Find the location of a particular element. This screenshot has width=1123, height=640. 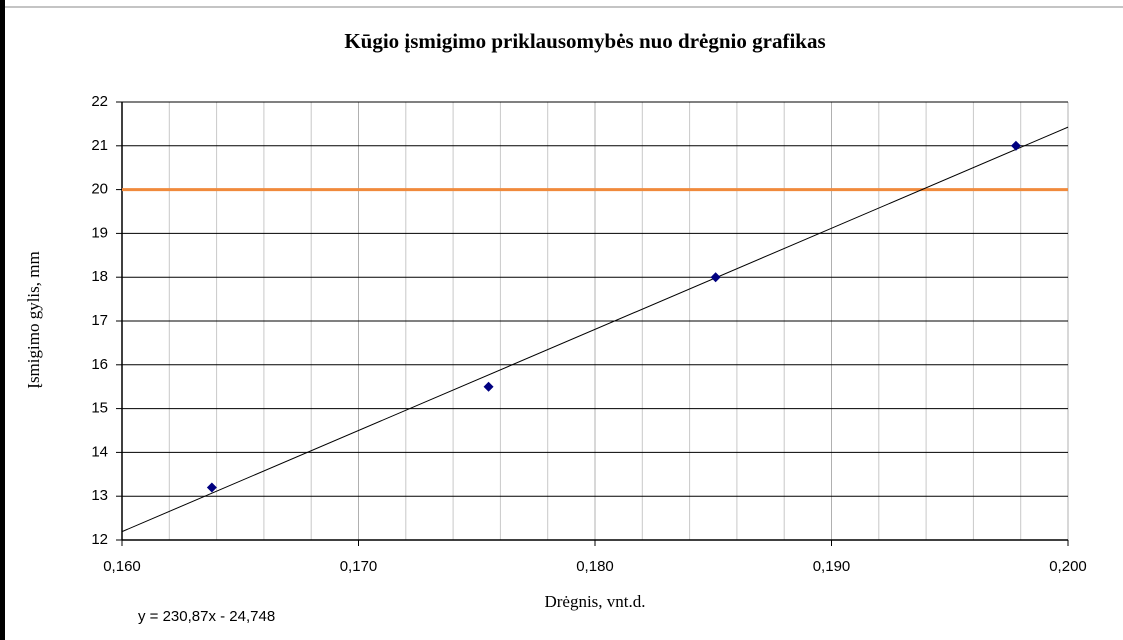

y-tick-label: 14 is located at coordinates (99, 451).